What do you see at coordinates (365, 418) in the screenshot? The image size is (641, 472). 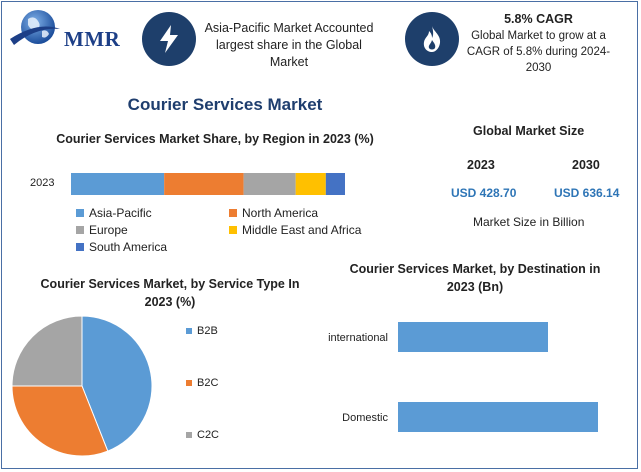 I see `destination-label-domestic: Domestic` at bounding box center [365, 418].